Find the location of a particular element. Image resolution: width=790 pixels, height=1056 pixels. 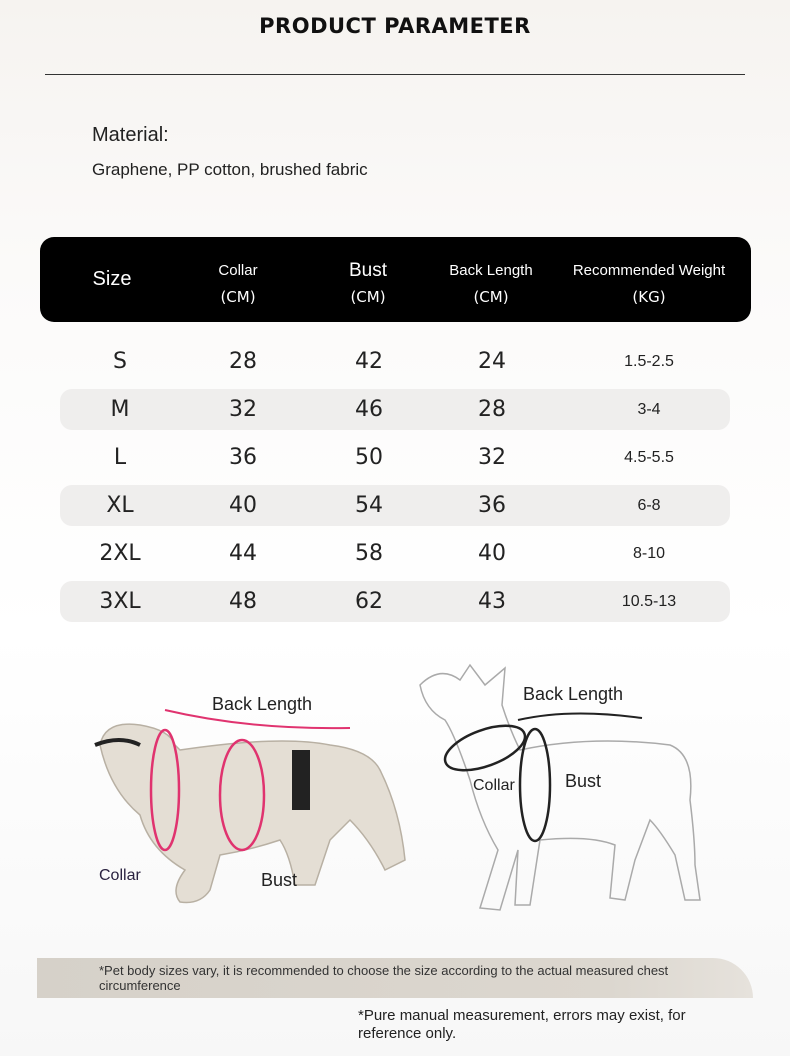

note-band is located at coordinates (395, 978).